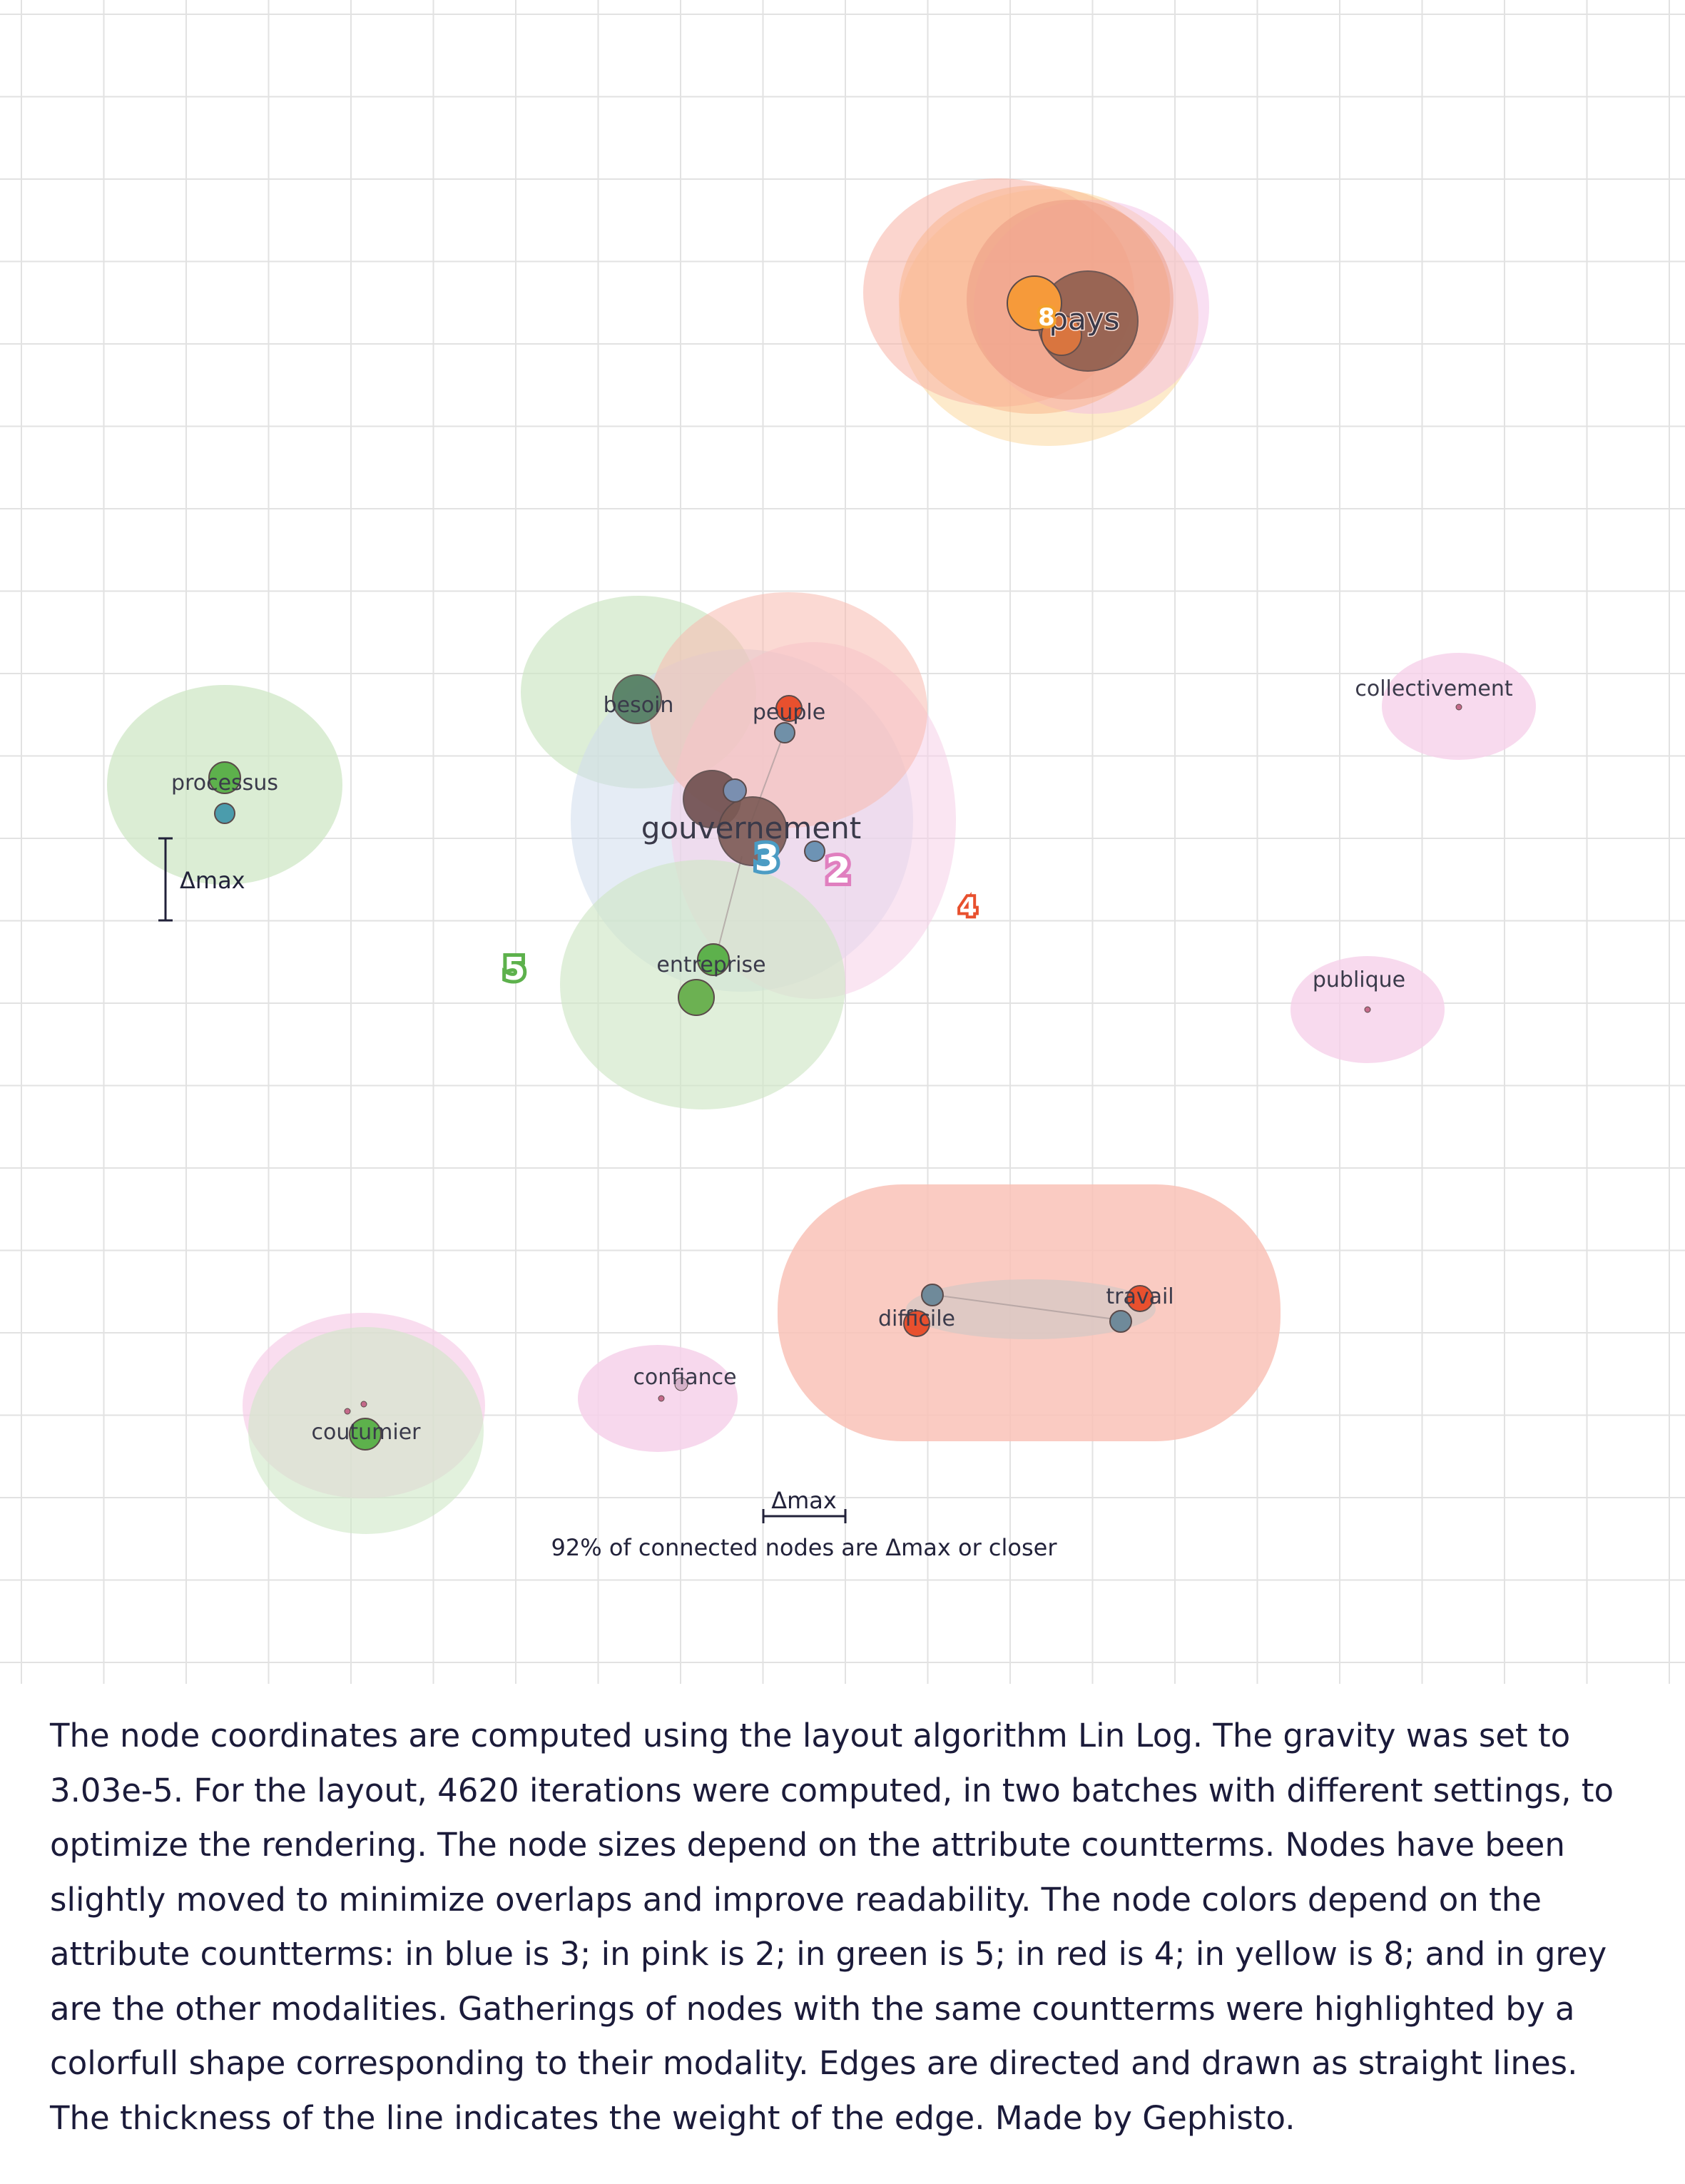 The height and width of the screenshot is (2184, 1685). I want to click on node-label-publique: publique, so click(1359, 979).